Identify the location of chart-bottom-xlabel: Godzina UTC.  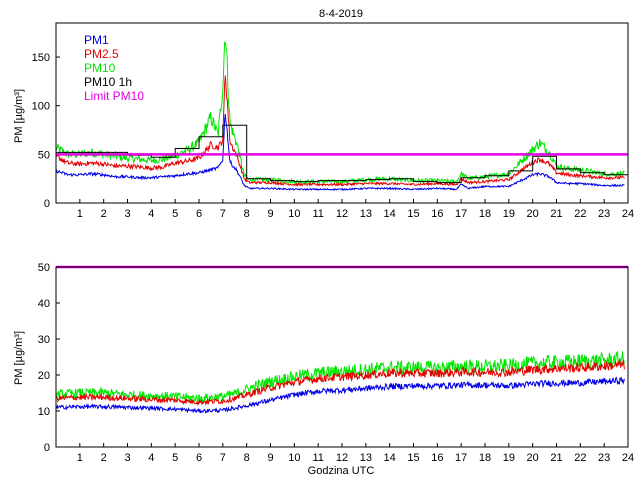
(341, 471).